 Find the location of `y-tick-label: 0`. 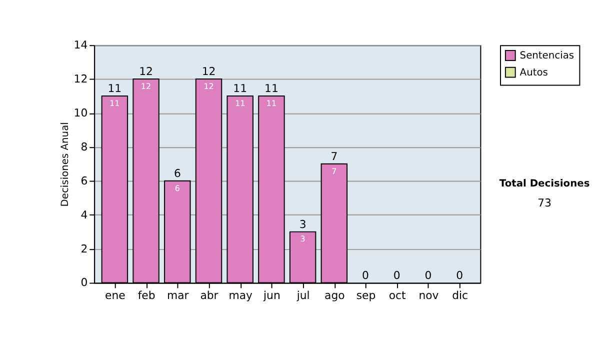

y-tick-label: 0 is located at coordinates (84, 283).